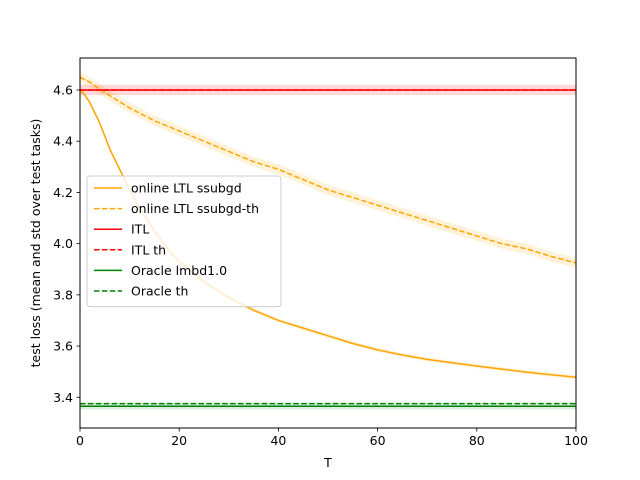 This screenshot has height=480, width=640. Describe the element at coordinates (63, 294) in the screenshot. I see `y-tick-label: 3.8` at that location.